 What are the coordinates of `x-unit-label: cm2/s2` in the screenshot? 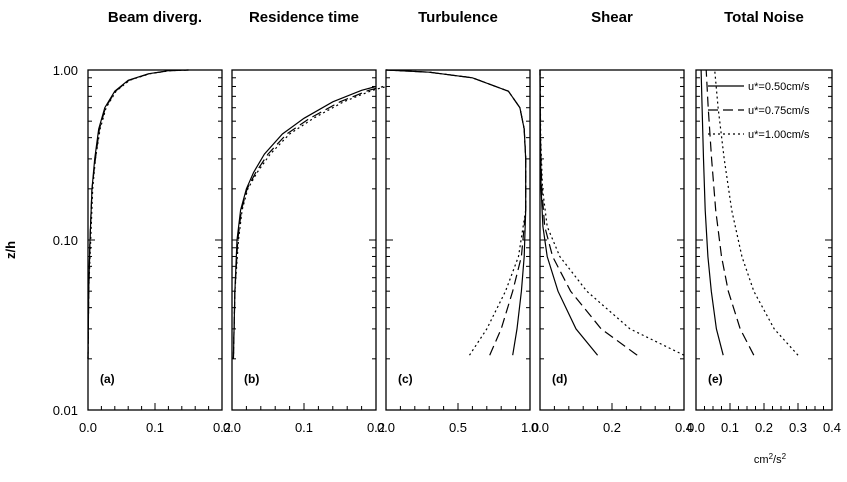 It's located at (770, 459).